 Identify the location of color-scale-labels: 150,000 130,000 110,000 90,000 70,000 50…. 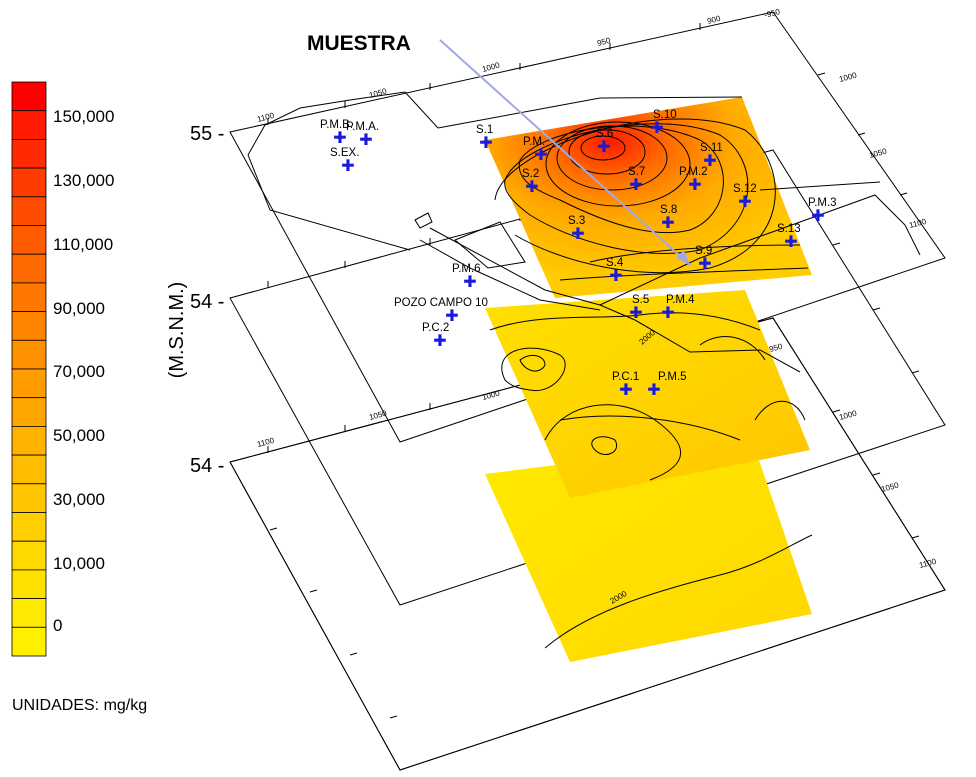
(83, 371).